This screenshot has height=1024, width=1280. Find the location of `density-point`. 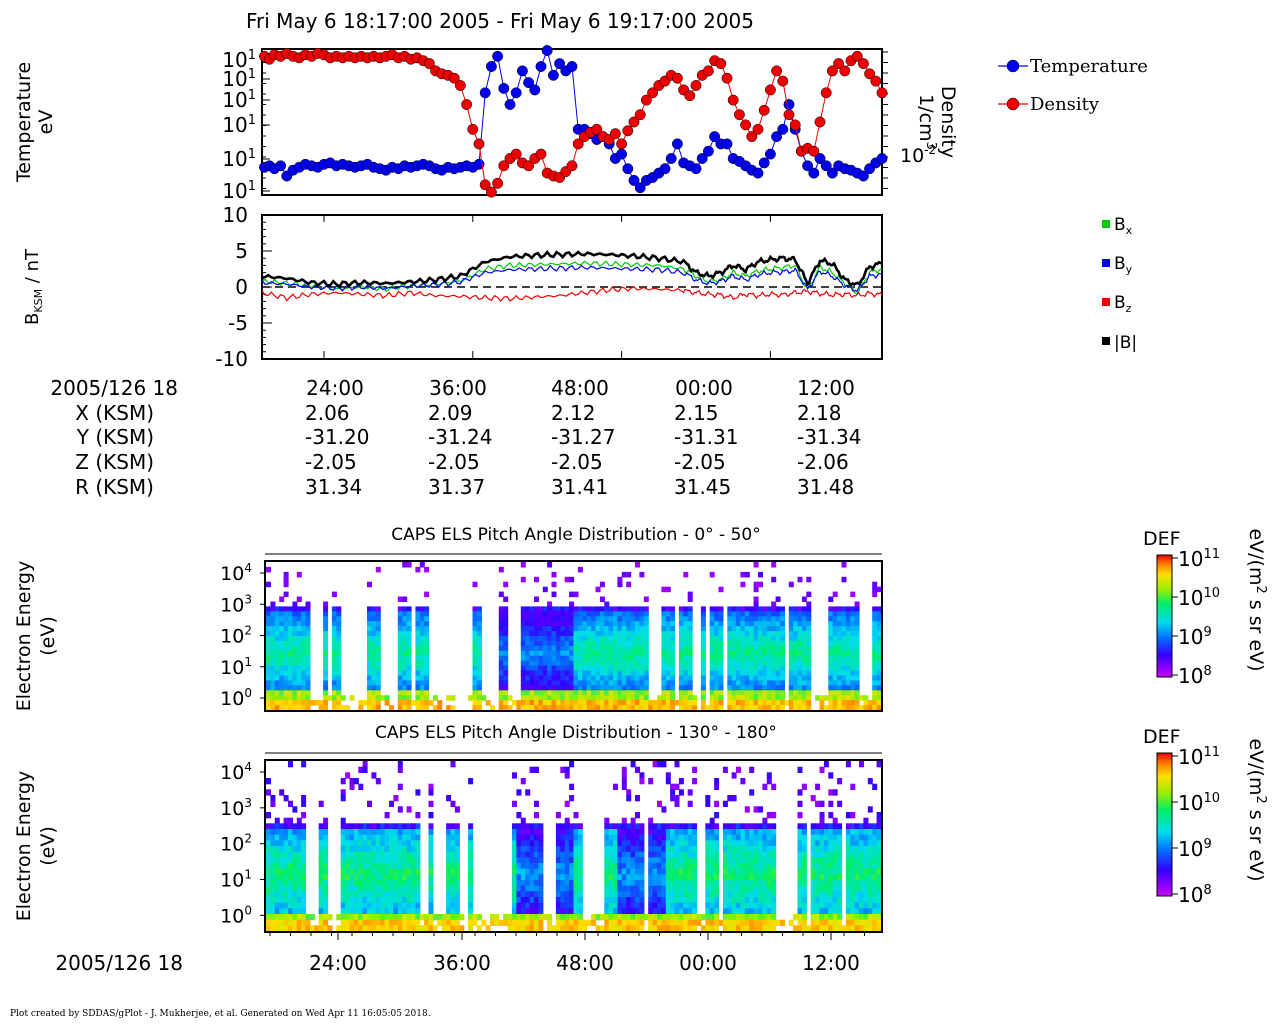

density-point is located at coordinates (628, 131).